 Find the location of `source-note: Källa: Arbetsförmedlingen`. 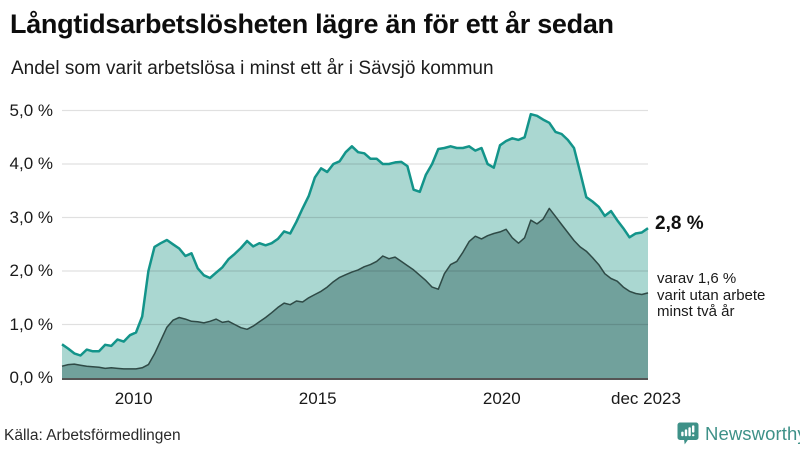

source-note: Källa: Arbetsförmedlingen is located at coordinates (92, 435).